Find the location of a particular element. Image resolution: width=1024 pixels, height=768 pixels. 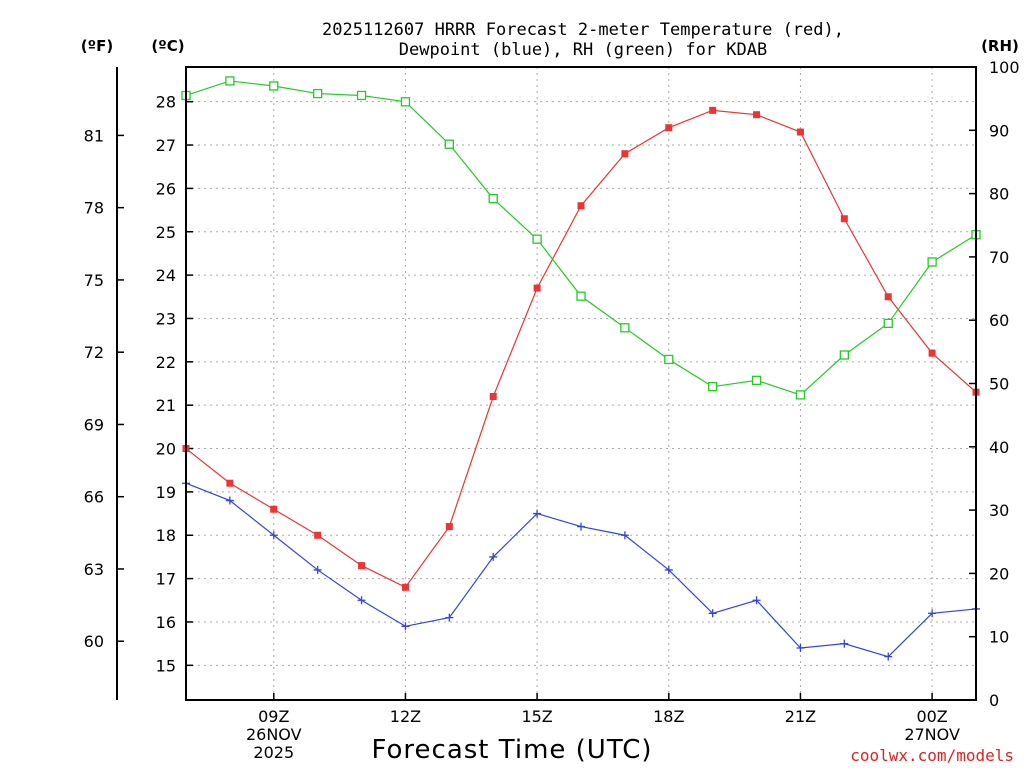

rh-tick-label: 30 is located at coordinates (999, 510).